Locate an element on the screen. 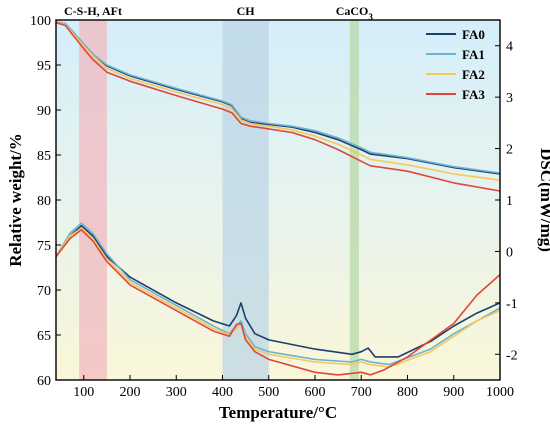 The height and width of the screenshot is (431, 550). x-tick-label-1000: 1000 is located at coordinates (500, 392).